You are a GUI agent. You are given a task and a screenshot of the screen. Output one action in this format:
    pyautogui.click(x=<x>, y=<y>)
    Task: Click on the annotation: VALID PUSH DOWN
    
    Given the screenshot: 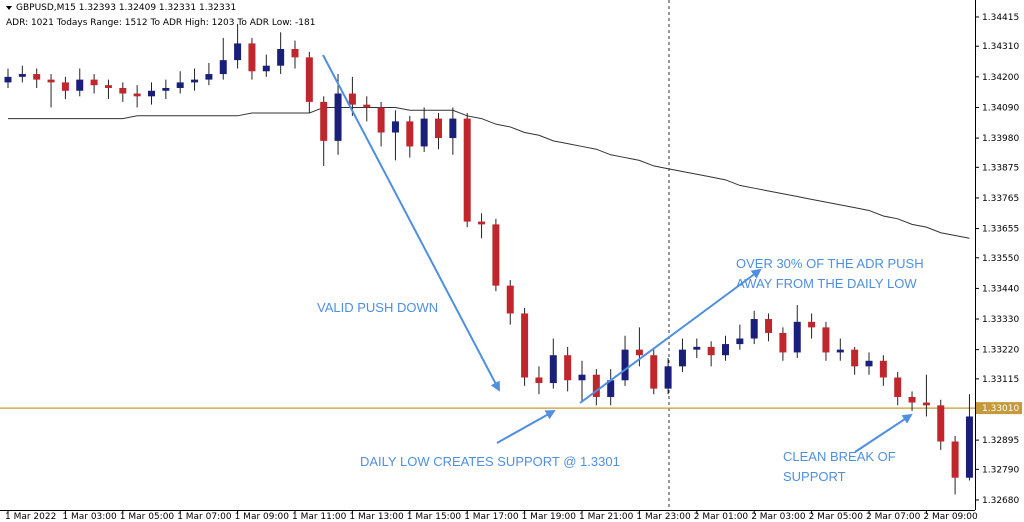 What is the action you would take?
    pyautogui.click(x=377, y=307)
    